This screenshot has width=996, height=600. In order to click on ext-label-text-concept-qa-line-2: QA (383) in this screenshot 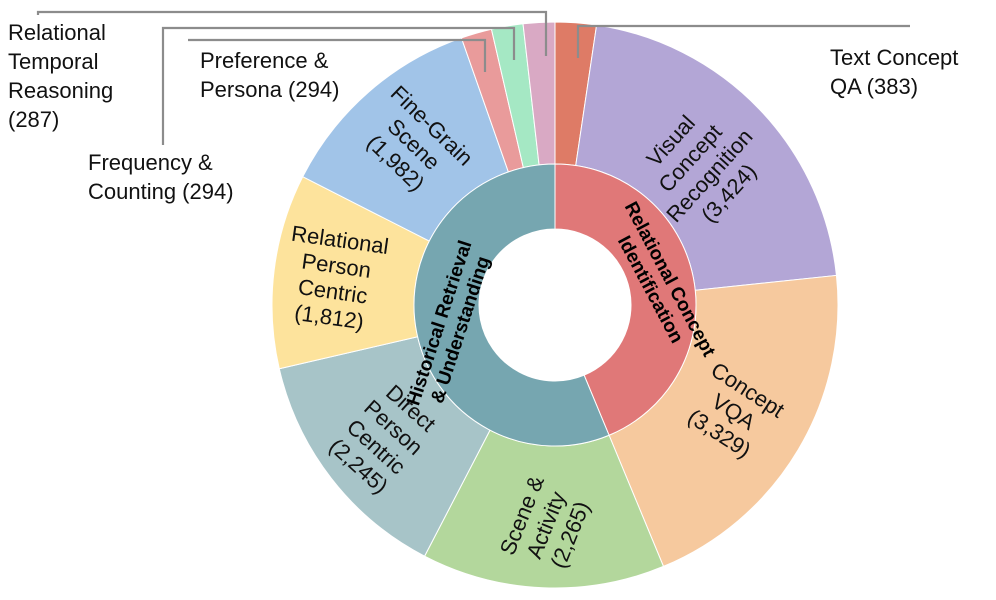, I will do `click(874, 86)`.